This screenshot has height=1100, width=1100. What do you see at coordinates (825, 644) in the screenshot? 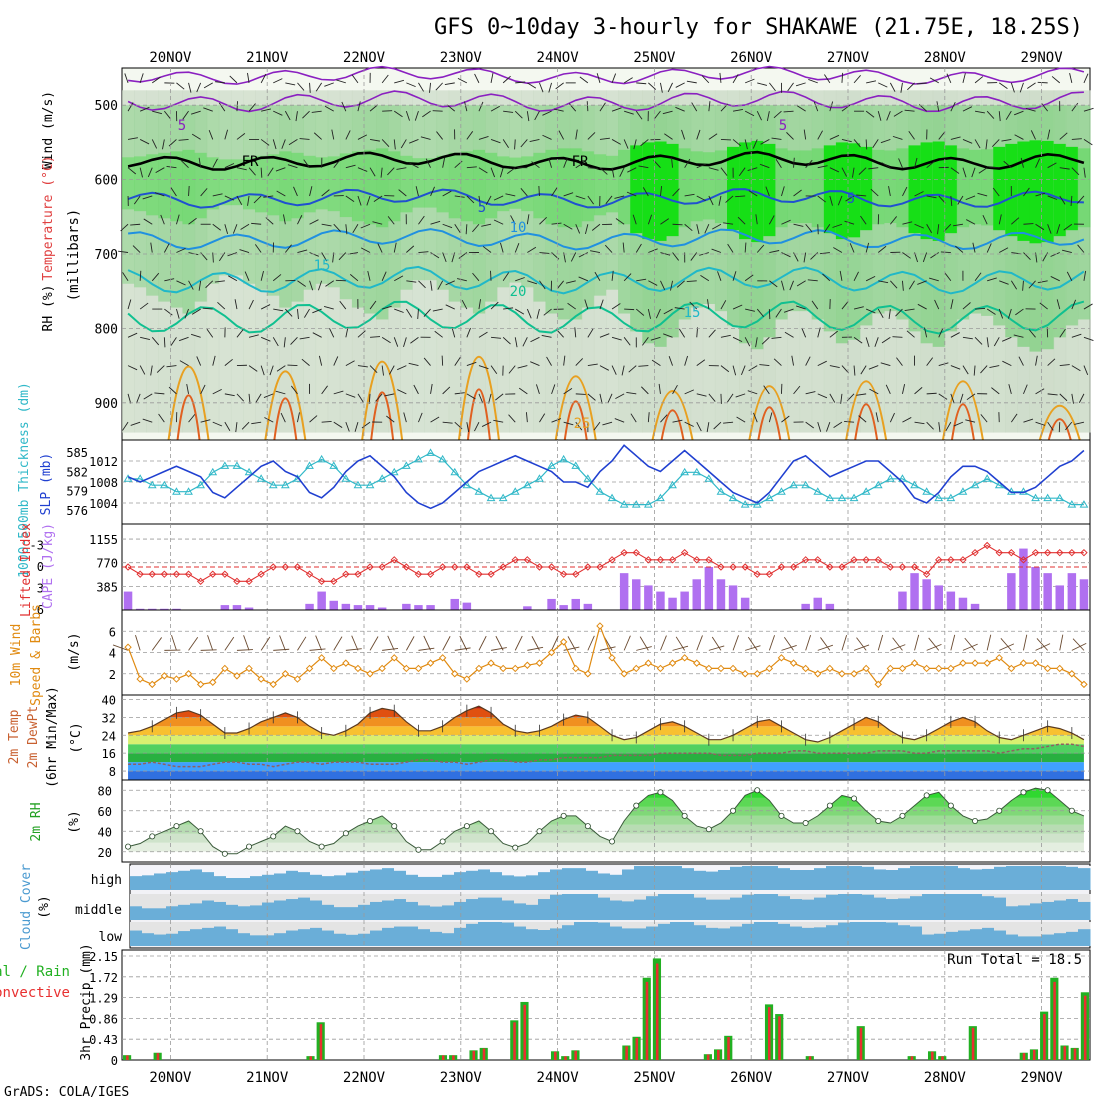
I see `wind10-barb` at bounding box center [825, 644].